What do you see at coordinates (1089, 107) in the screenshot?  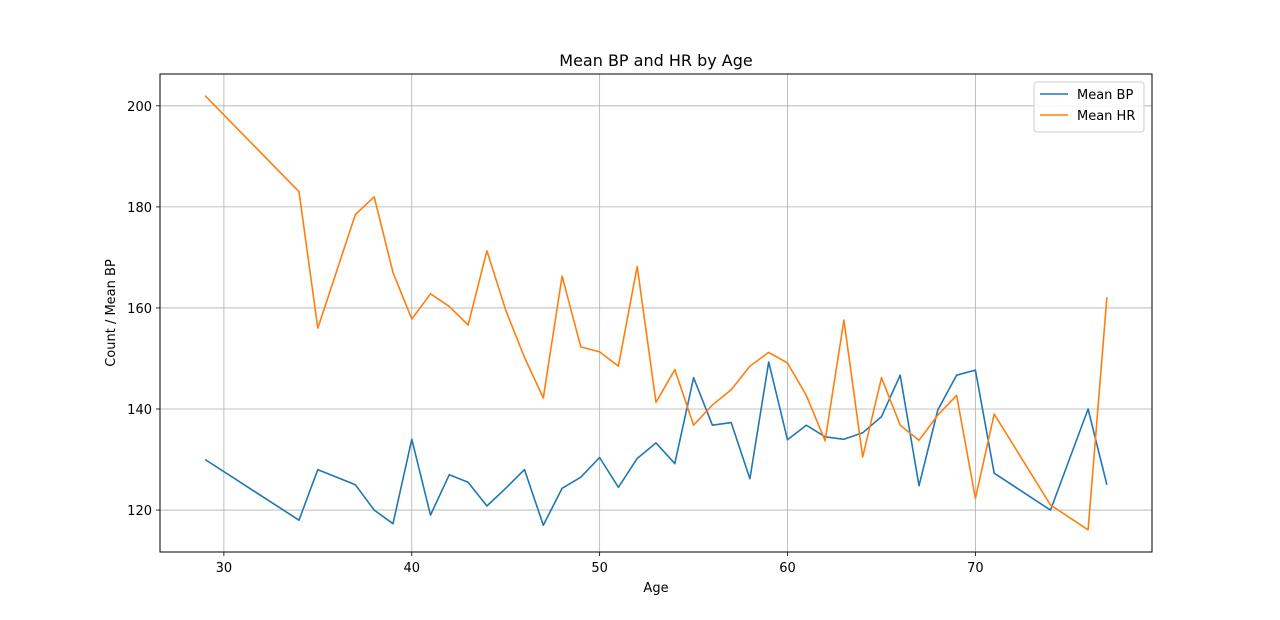 I see `legend: Mean BP Mean HR` at bounding box center [1089, 107].